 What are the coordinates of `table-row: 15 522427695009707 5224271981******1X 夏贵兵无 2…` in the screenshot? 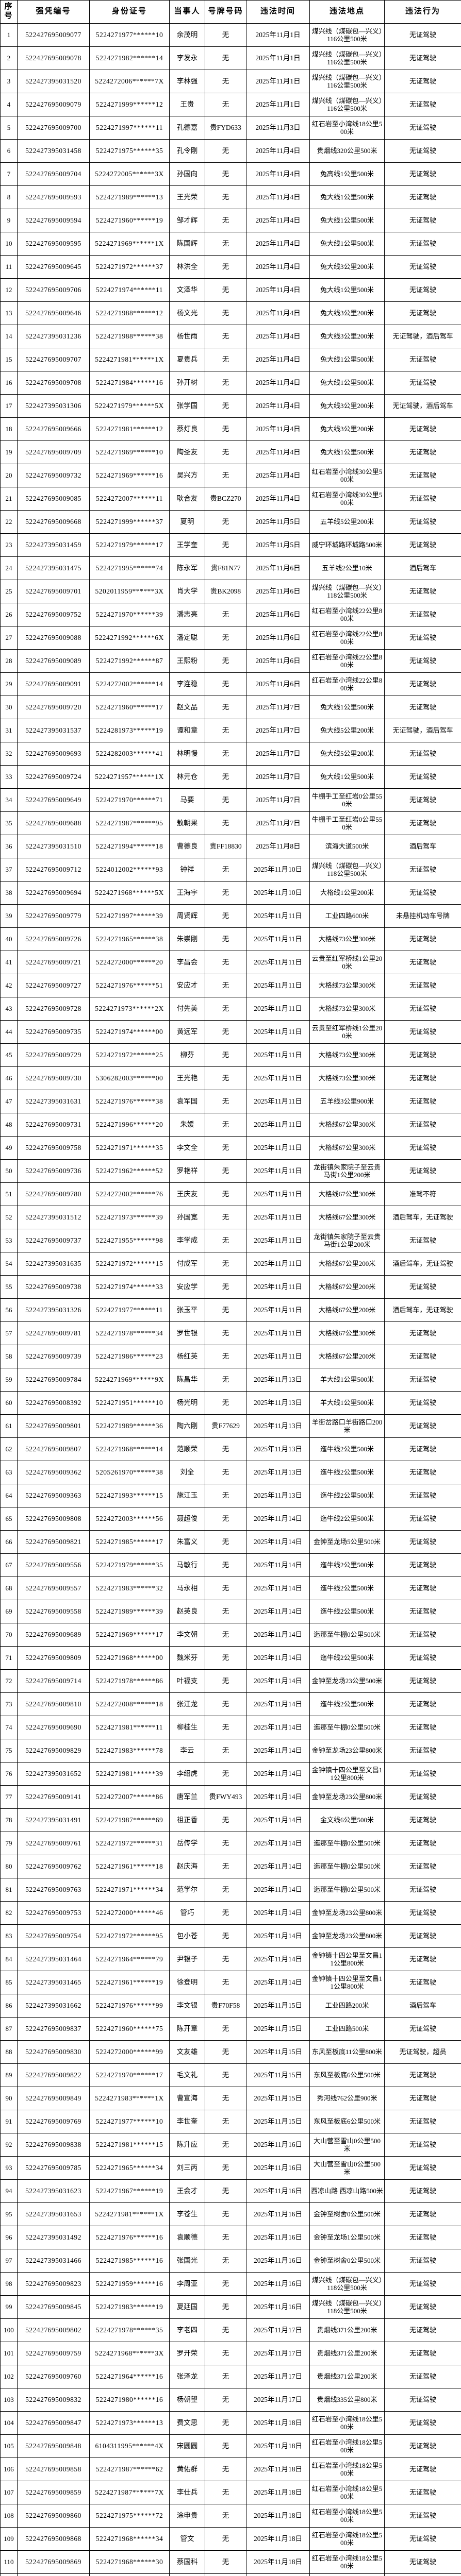 It's located at (230, 359).